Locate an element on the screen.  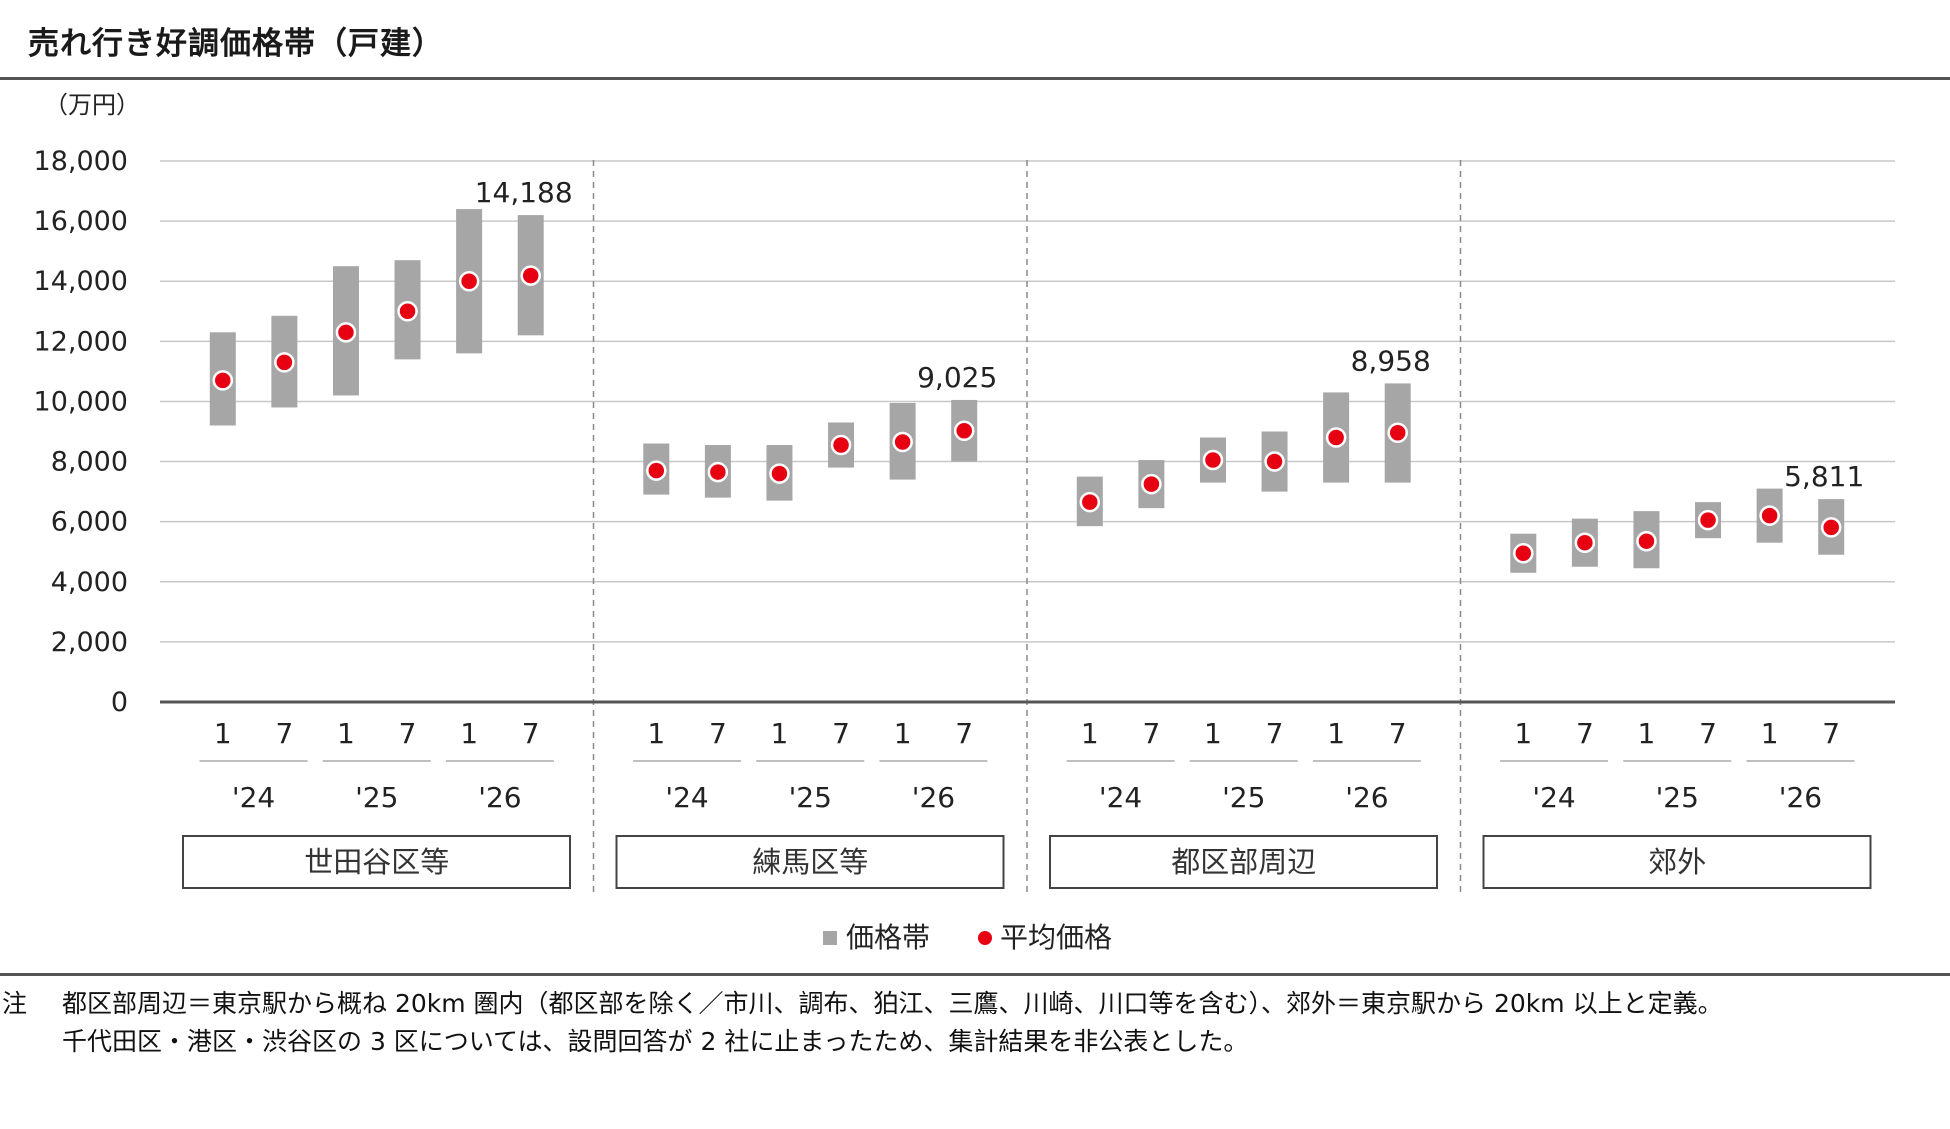
y-tick-label: 18,000 is located at coordinates (81, 161).